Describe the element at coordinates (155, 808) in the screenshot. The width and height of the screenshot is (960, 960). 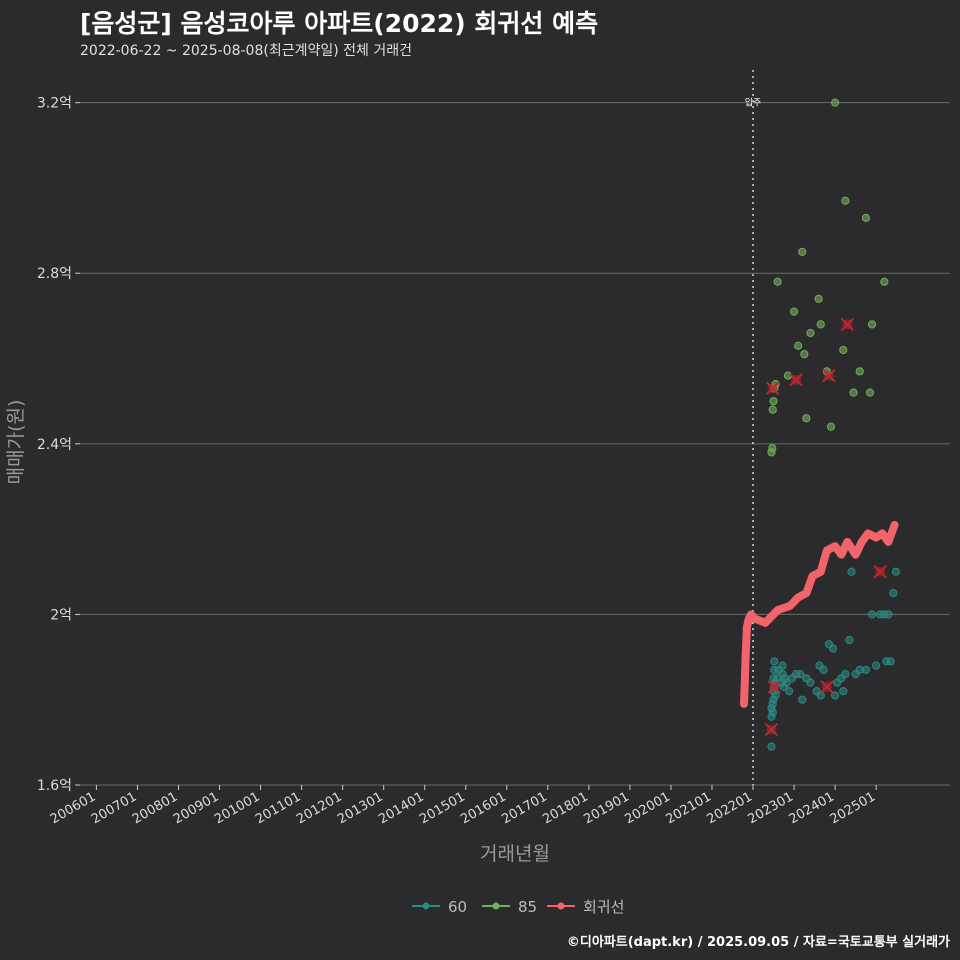
I see `x-tick-label: 200801` at that location.